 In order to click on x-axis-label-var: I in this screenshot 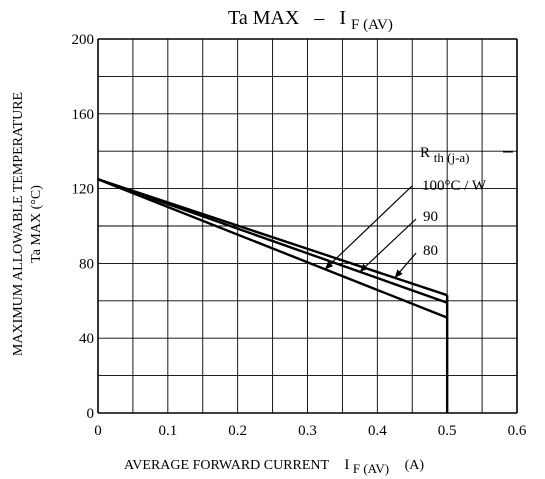, I will do `click(346, 465)`.